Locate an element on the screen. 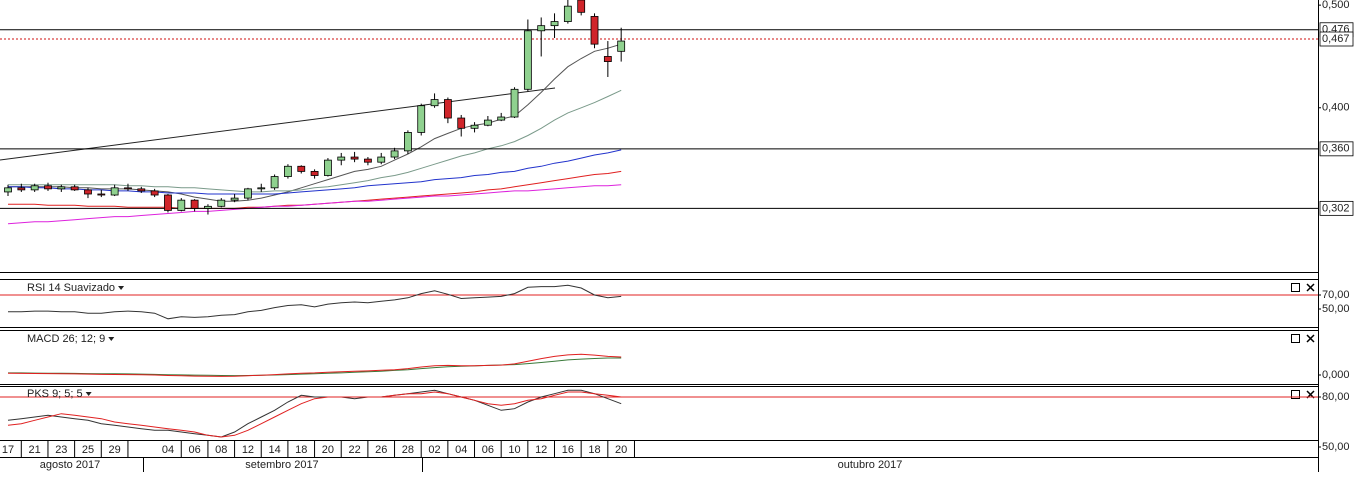 Image resolution: width=1354 pixels, height=477 pixels. x-tick-label: 06 is located at coordinates (488, 450).